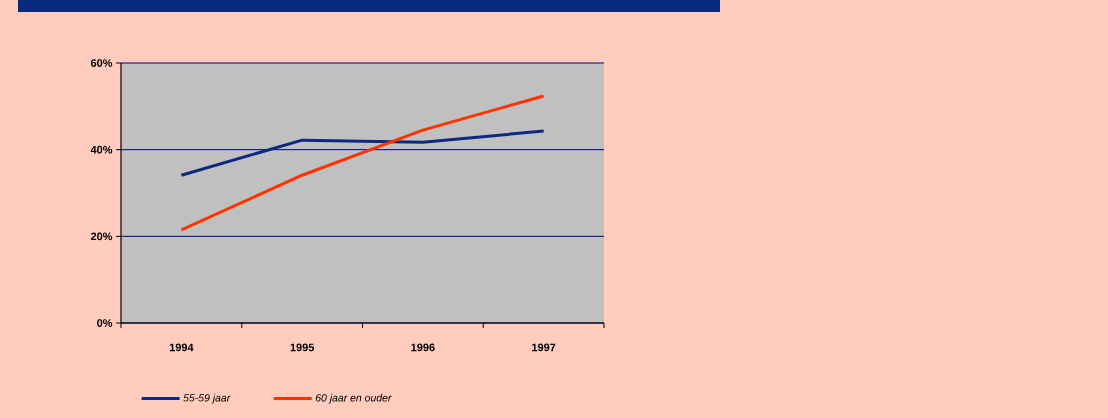 This screenshot has height=418, width=1108. What do you see at coordinates (101, 236) in the screenshot?
I see `y-tick-label: 20%` at bounding box center [101, 236].